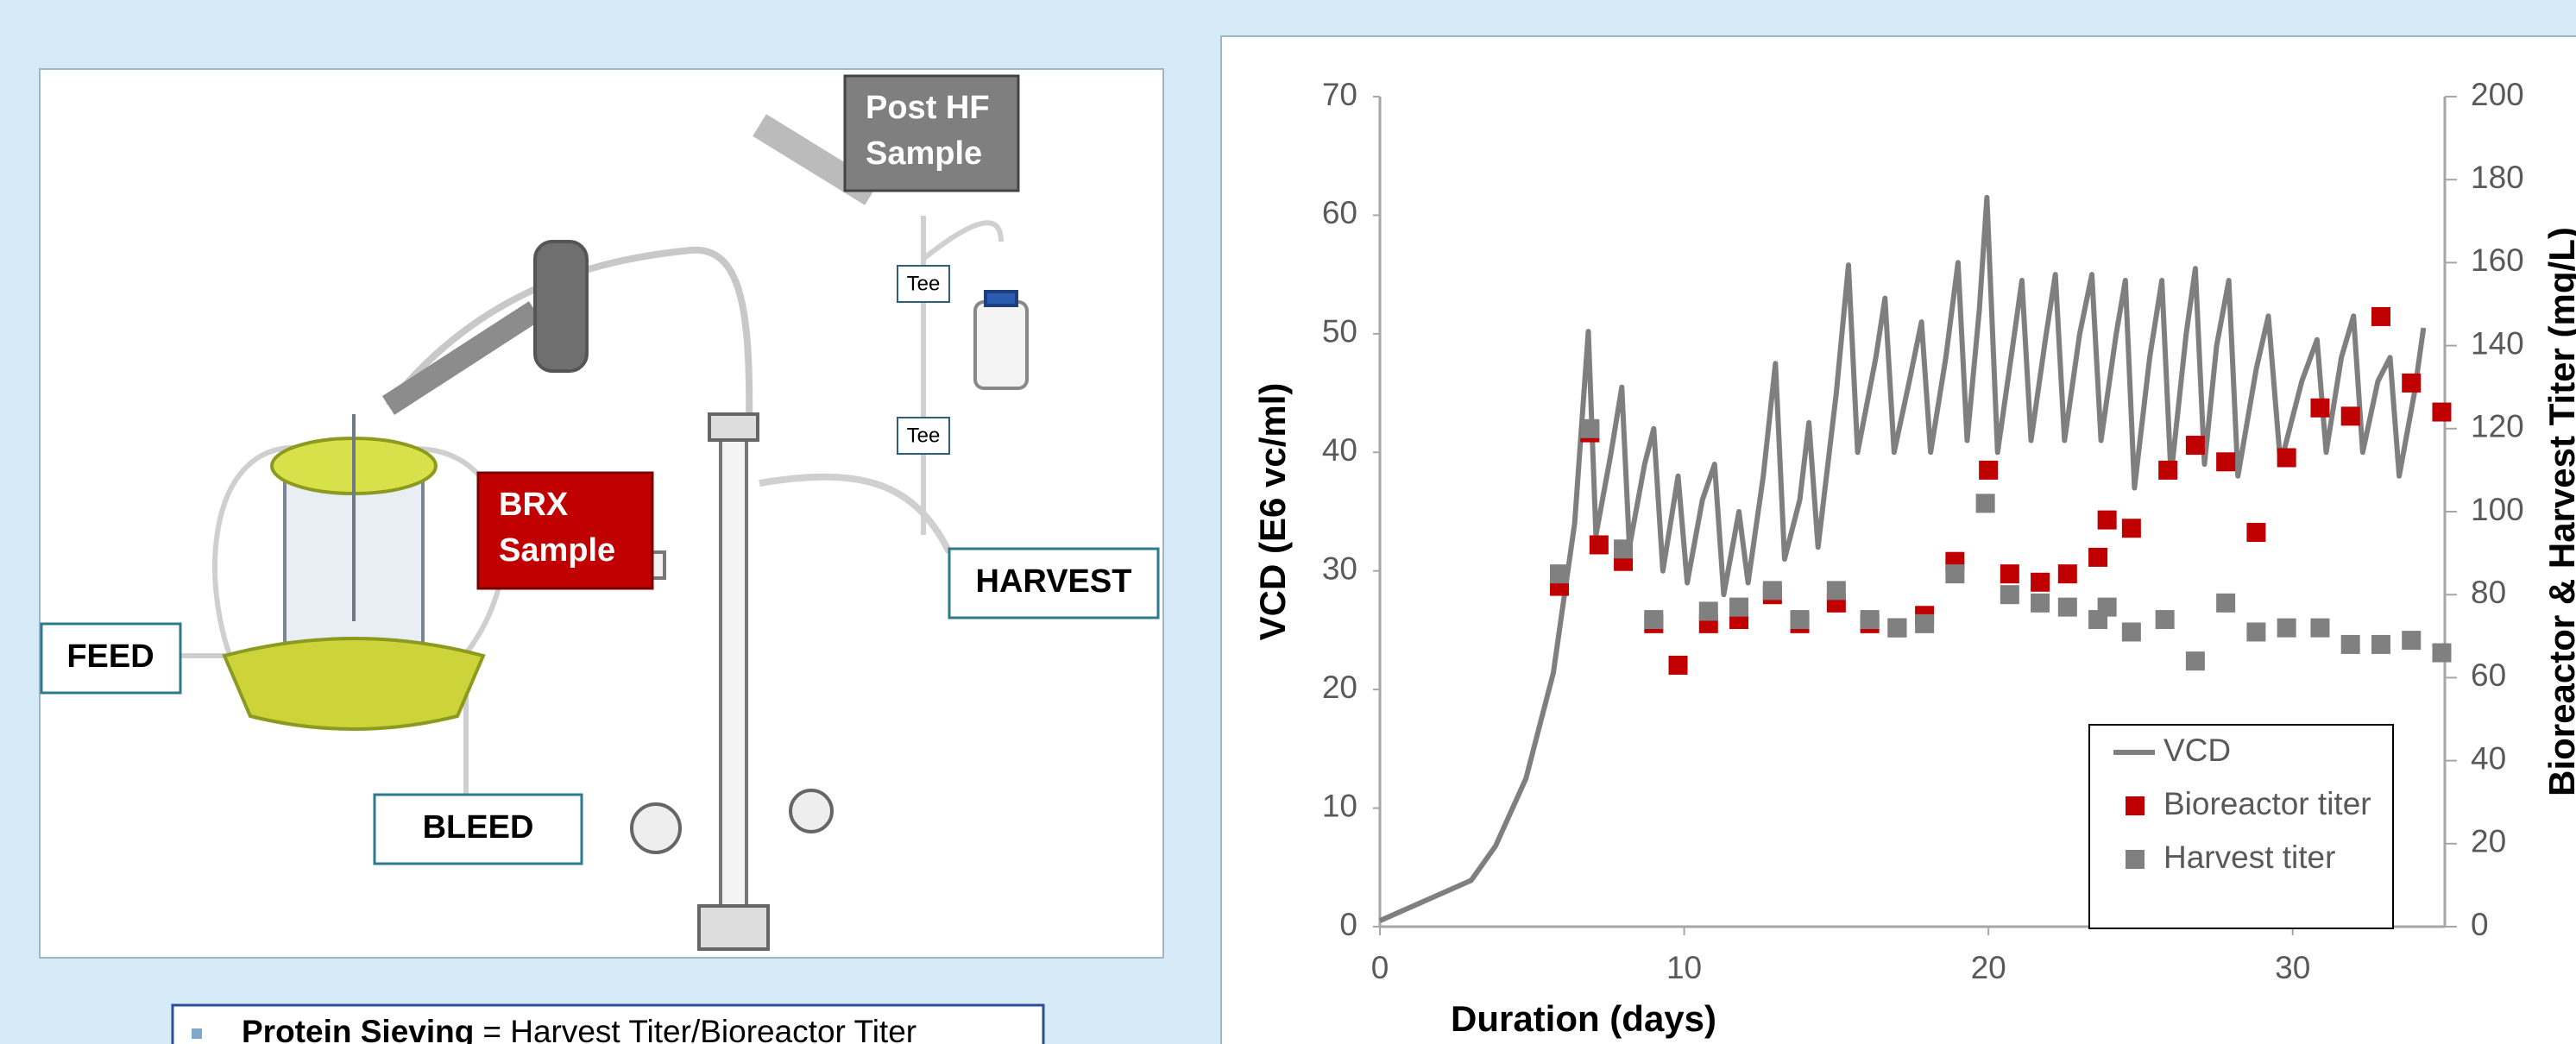 The image size is (2576, 1044). What do you see at coordinates (2497, 95) in the screenshot?
I see `y2-tick-label: 200` at bounding box center [2497, 95].